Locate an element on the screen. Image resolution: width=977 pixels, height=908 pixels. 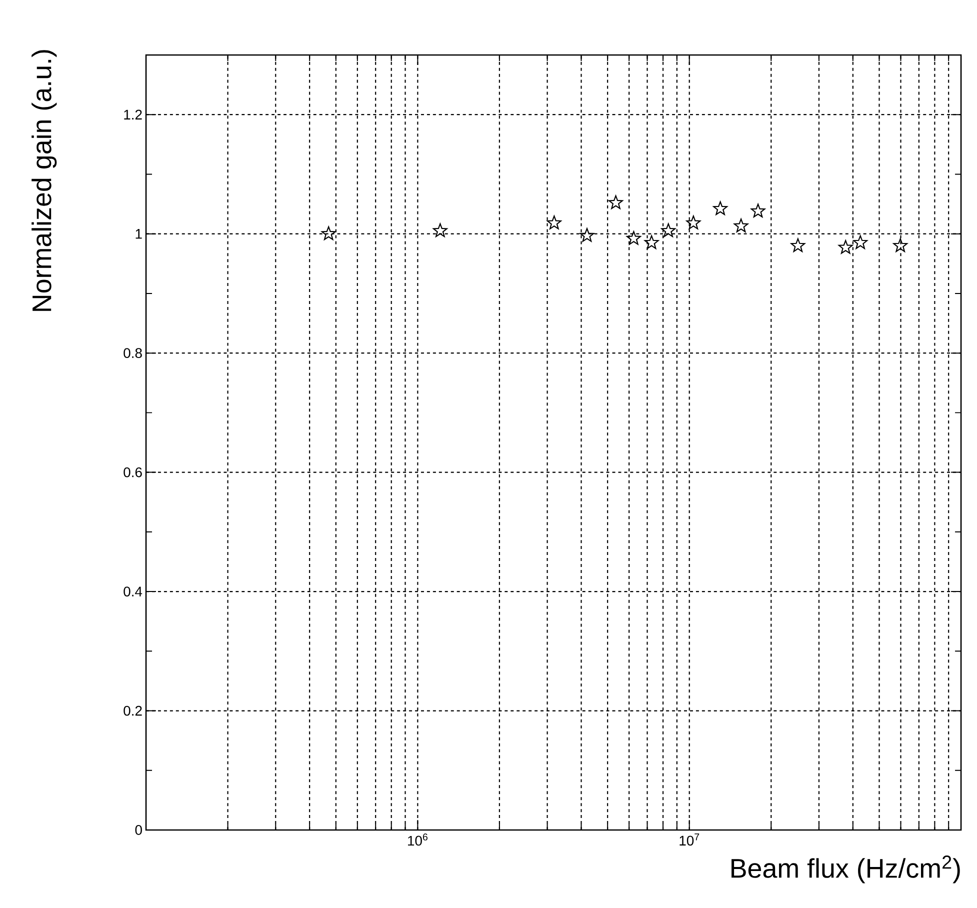
y-tick-label: 1 is located at coordinates (139, 234).